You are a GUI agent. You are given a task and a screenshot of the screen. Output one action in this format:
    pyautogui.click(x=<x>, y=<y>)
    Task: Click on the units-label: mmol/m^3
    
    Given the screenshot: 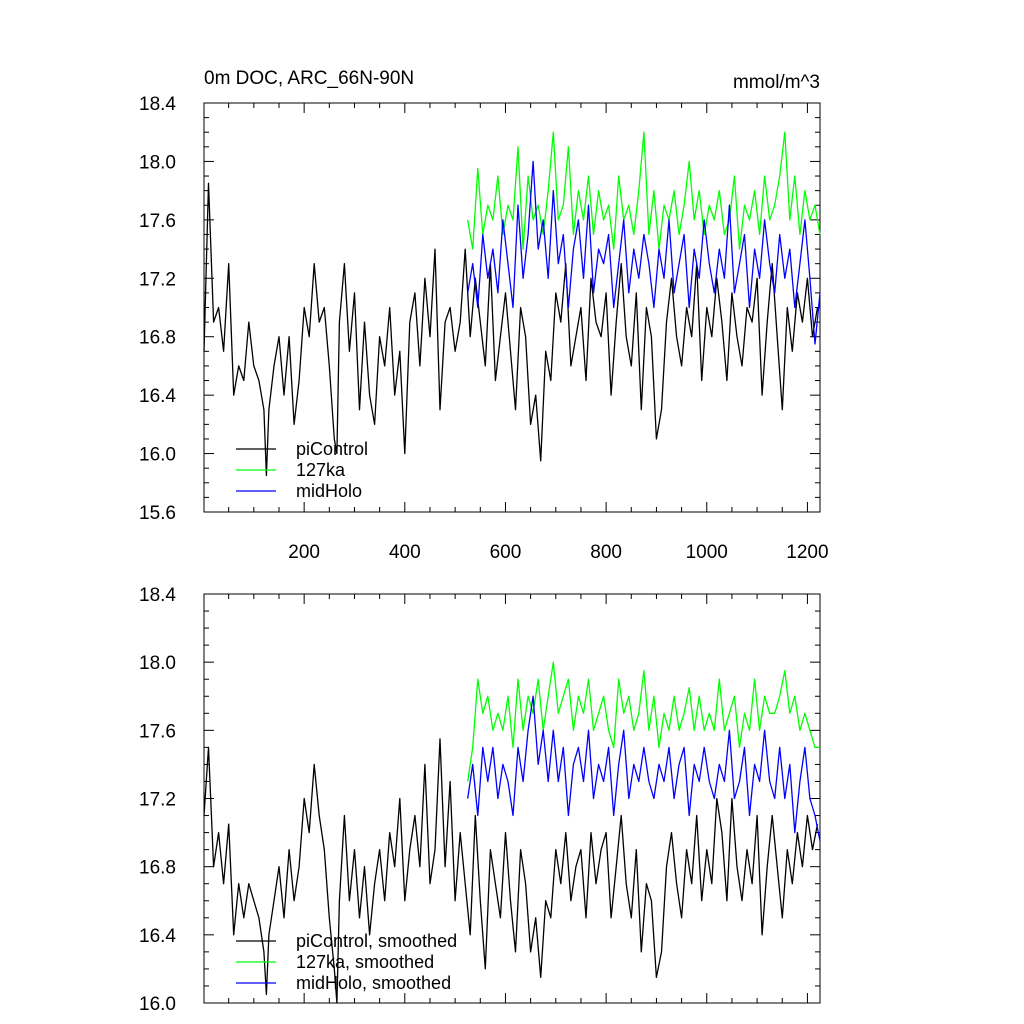 What is the action you would take?
    pyautogui.click(x=776, y=82)
    